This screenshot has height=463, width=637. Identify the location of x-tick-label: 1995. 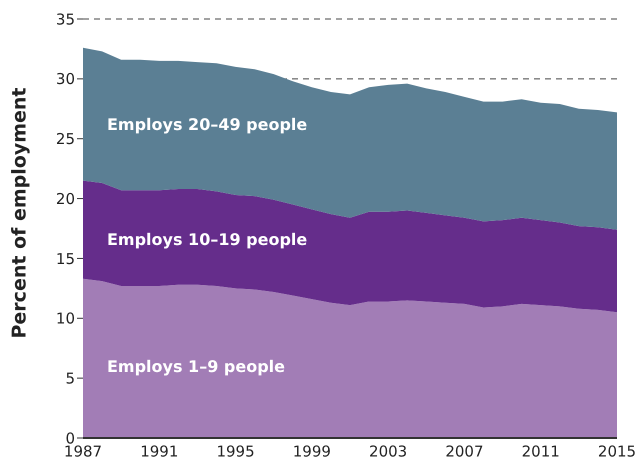
(235, 451).